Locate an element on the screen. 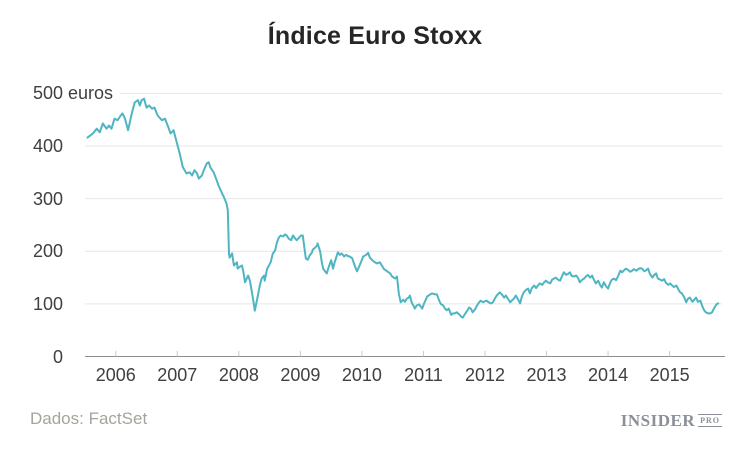 The image size is (750, 457). y-axis-label-500: 500 euros is located at coordinates (73, 93).